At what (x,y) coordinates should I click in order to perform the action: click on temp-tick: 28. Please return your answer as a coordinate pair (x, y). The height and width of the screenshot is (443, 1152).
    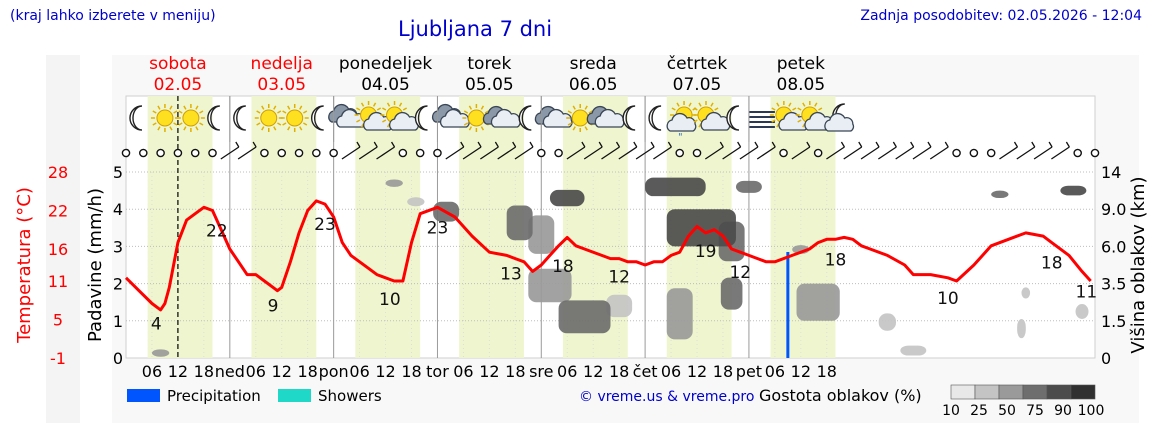
    Looking at the image, I should click on (58, 172).